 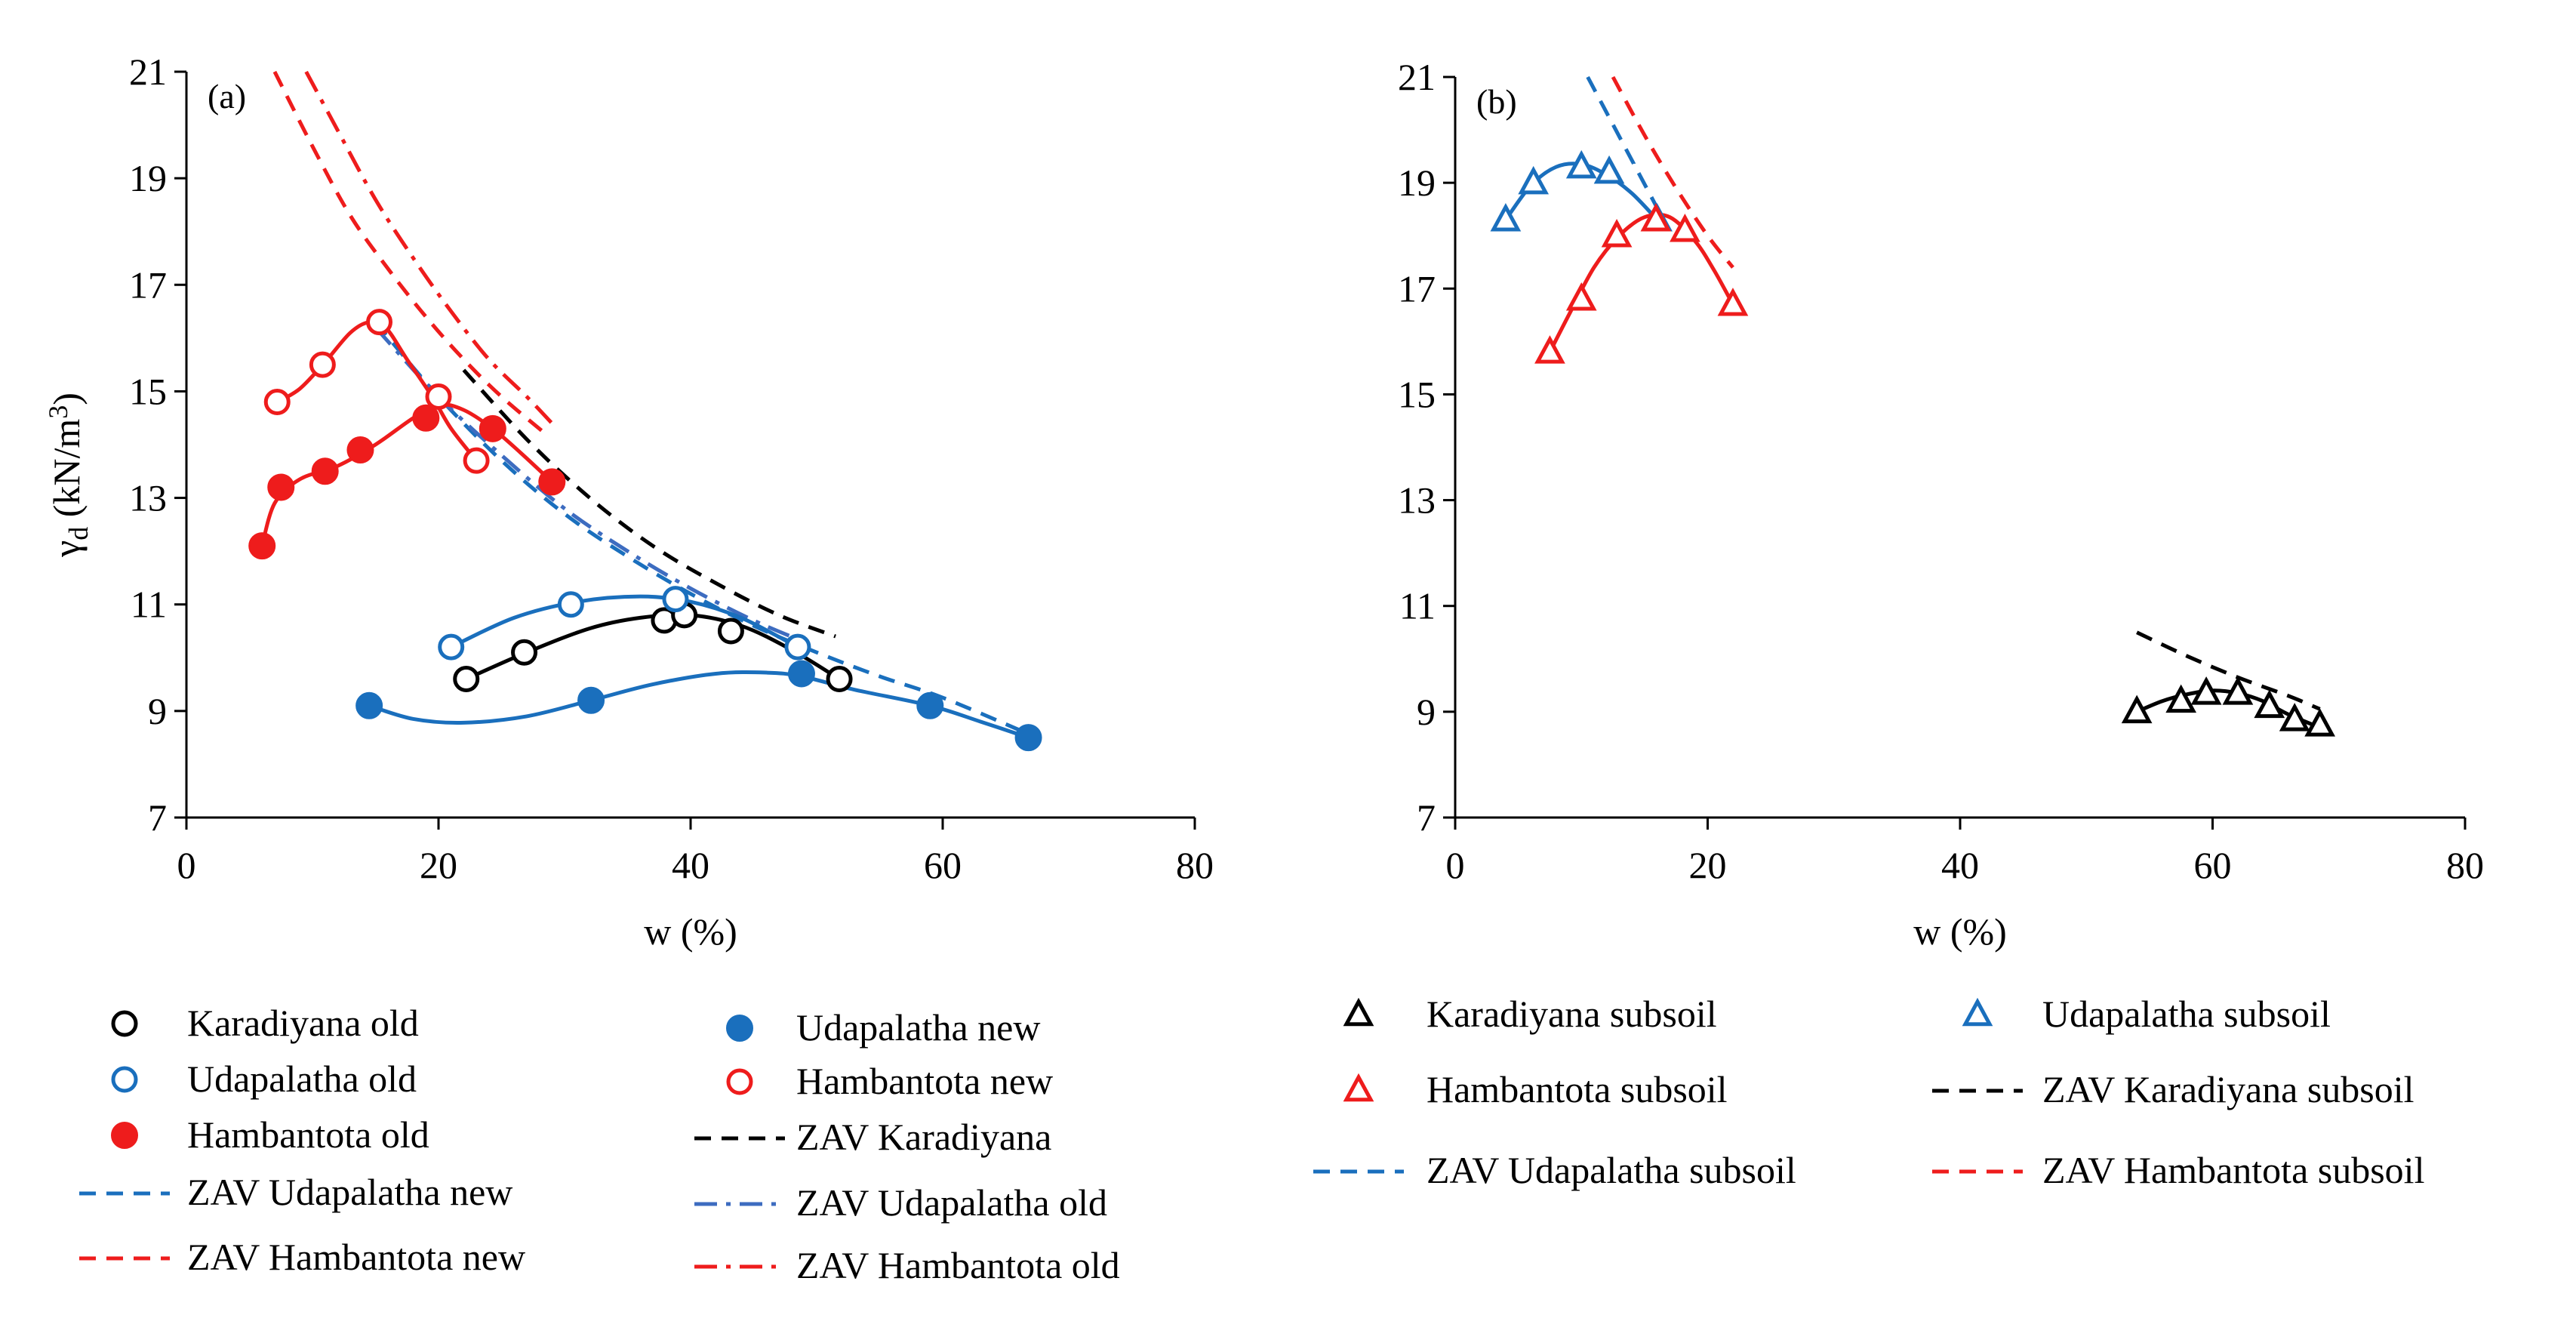 I want to click on fit-curve-hambantota-old, so click(x=407, y=475).